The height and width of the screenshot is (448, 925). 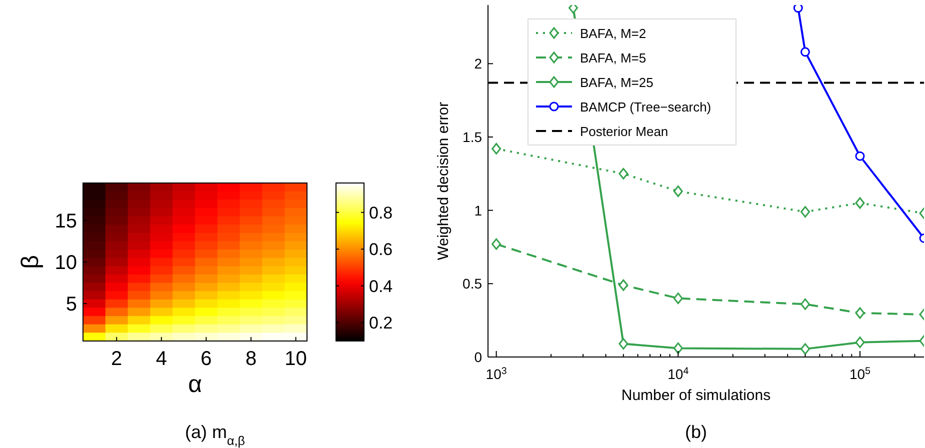 What do you see at coordinates (696, 432) in the screenshot?
I see `text: (b)` at bounding box center [696, 432].